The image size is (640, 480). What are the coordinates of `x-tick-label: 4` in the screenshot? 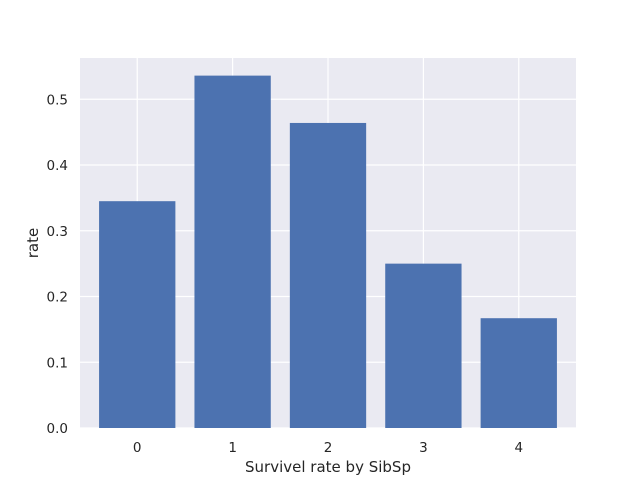 It's located at (518, 448).